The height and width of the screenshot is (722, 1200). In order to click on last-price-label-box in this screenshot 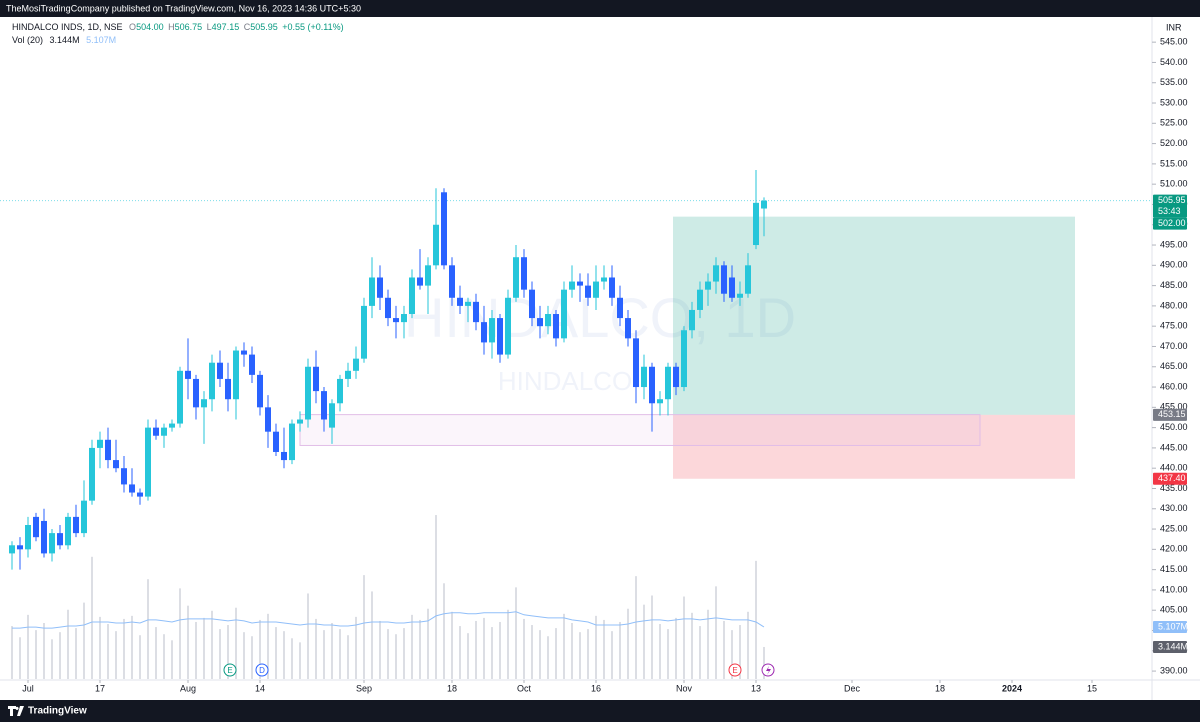, I will do `click(1170, 206)`.